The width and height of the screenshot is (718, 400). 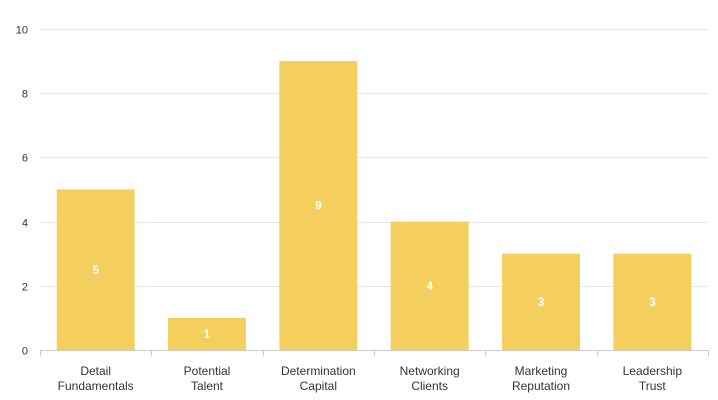 What do you see at coordinates (653, 386) in the screenshot?
I see `category-label: Trust` at bounding box center [653, 386].